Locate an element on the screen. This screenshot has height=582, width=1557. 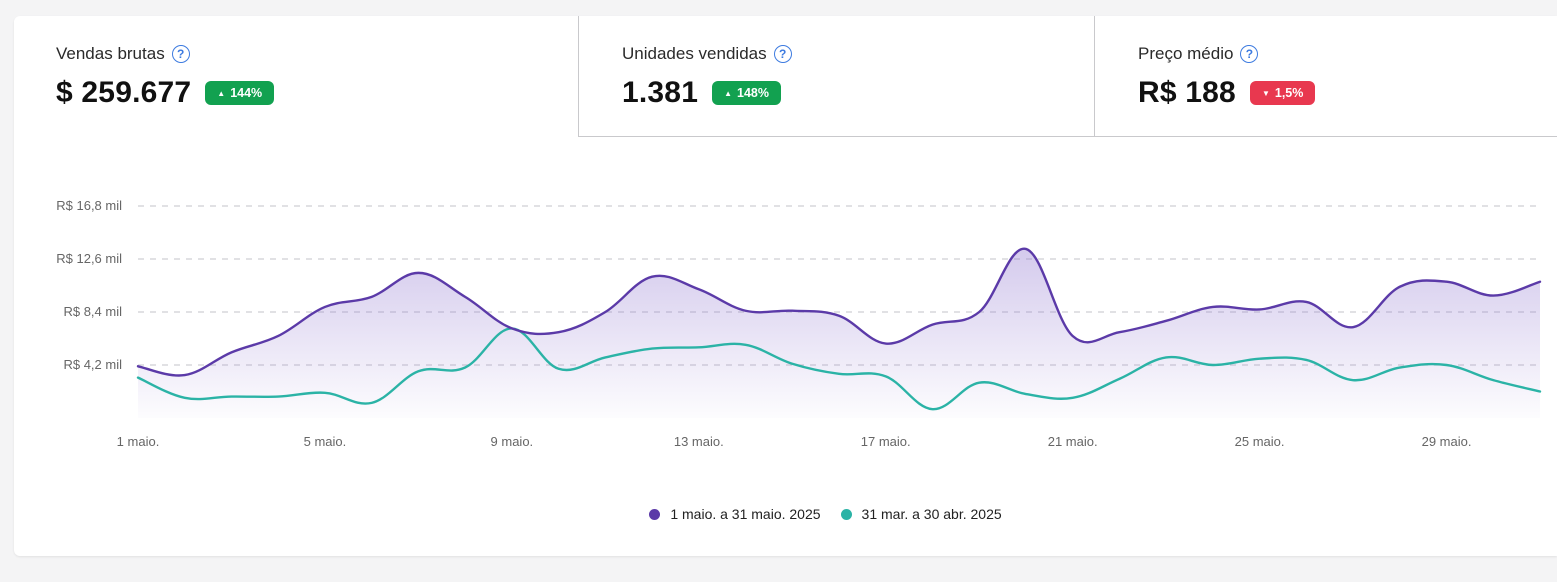
y-tick-label: R$ 4,2 mil is located at coordinates (92, 364).